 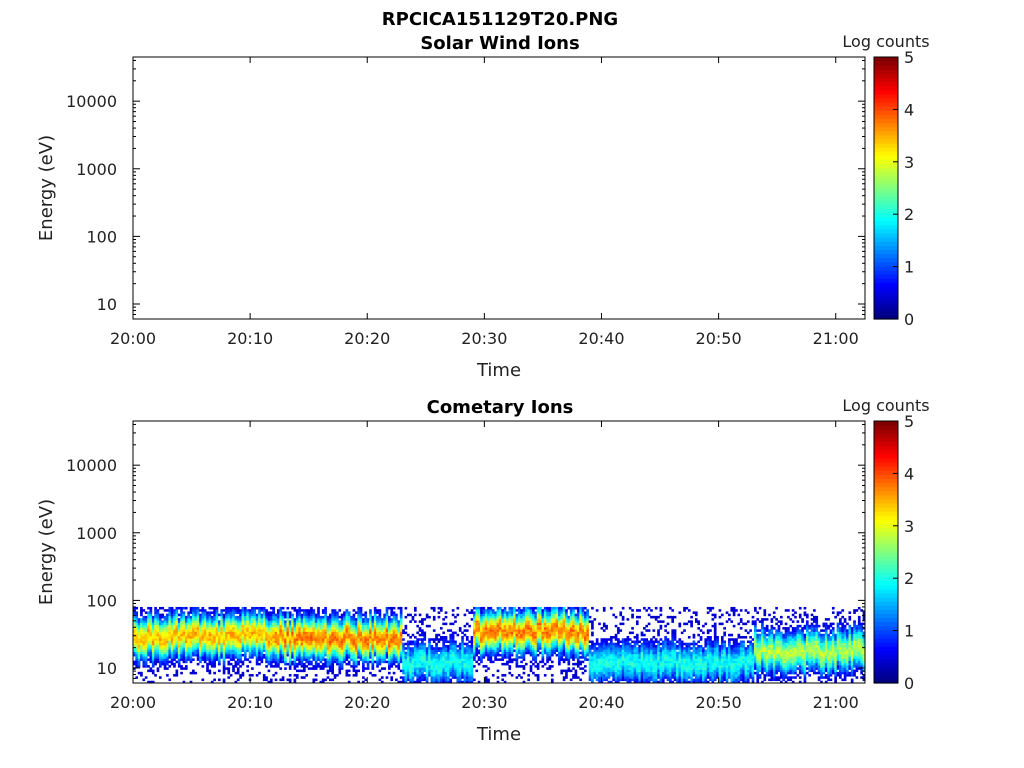 I want to click on colorbar-swatch, so click(x=886, y=231).